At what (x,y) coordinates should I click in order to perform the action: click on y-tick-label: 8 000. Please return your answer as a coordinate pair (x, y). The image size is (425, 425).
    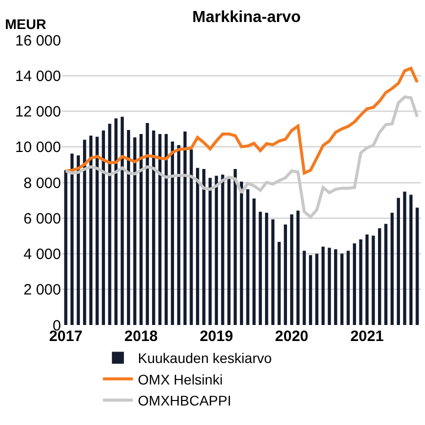
    Looking at the image, I should click on (42, 183).